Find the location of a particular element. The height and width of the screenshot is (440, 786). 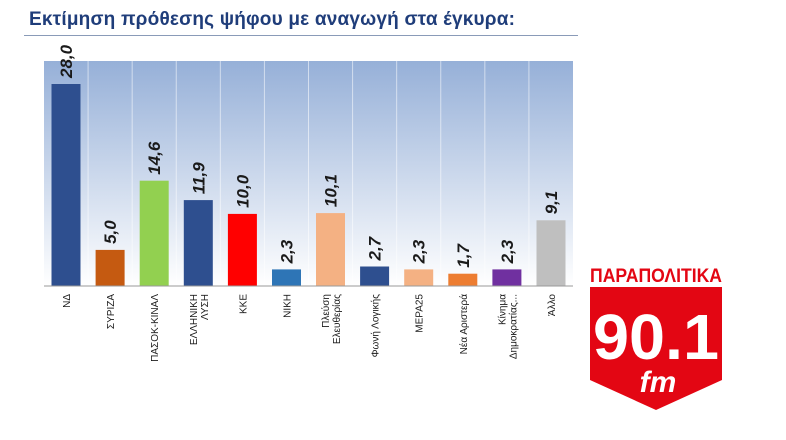

logo-shield is located at coordinates (656, 348).